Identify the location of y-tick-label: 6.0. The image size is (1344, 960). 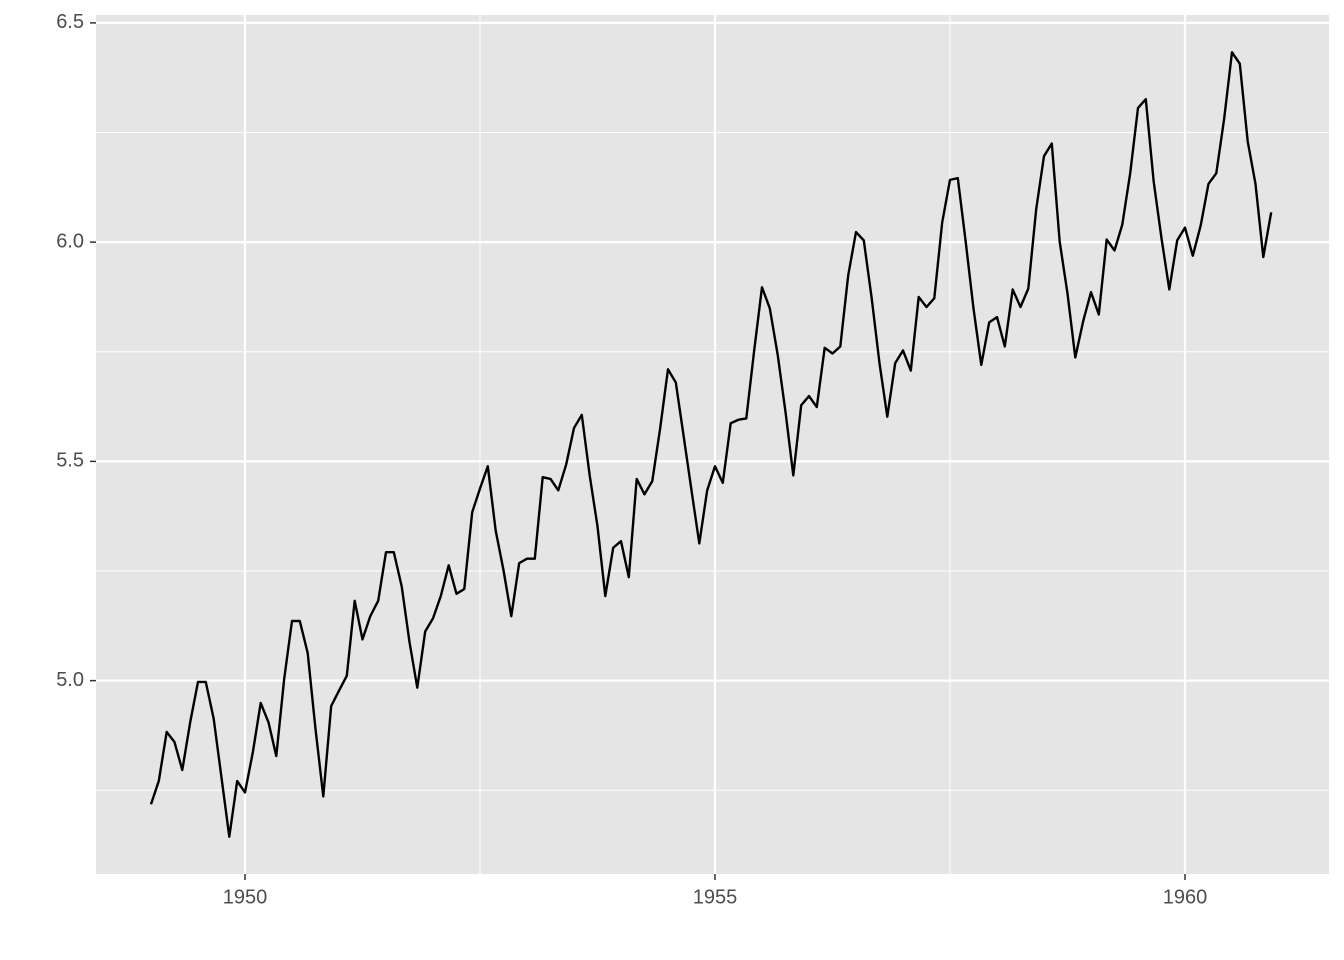
(70, 241).